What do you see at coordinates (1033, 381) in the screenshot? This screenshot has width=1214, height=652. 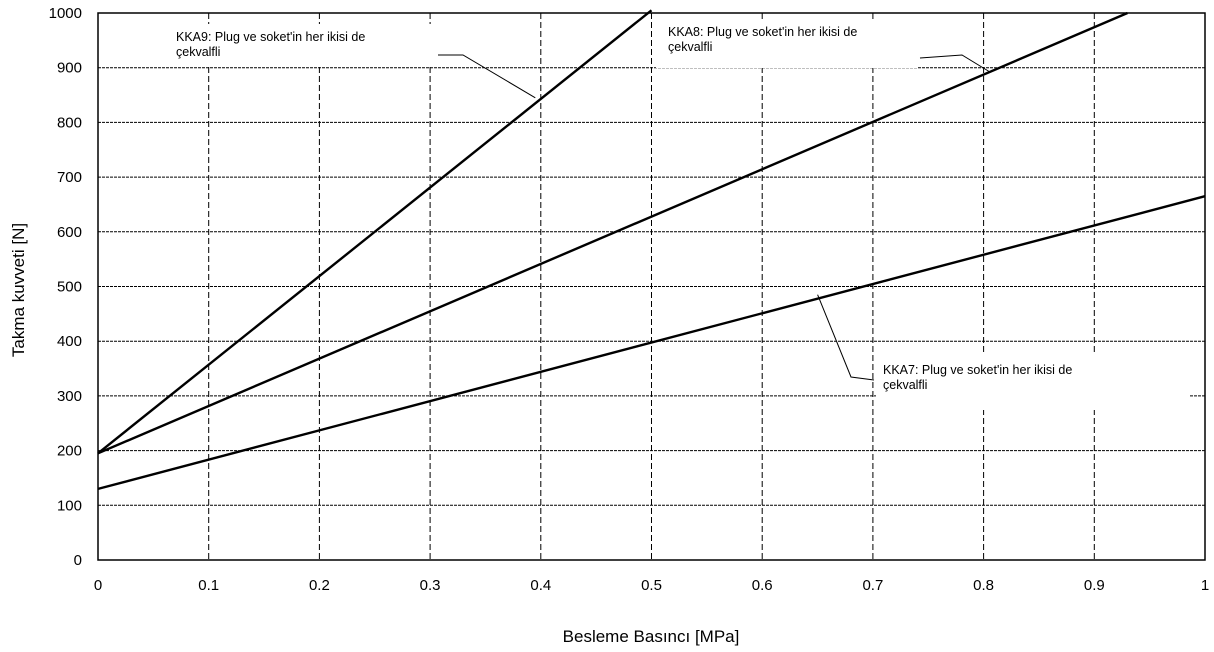 I see `annotation-kka7-box` at bounding box center [1033, 381].